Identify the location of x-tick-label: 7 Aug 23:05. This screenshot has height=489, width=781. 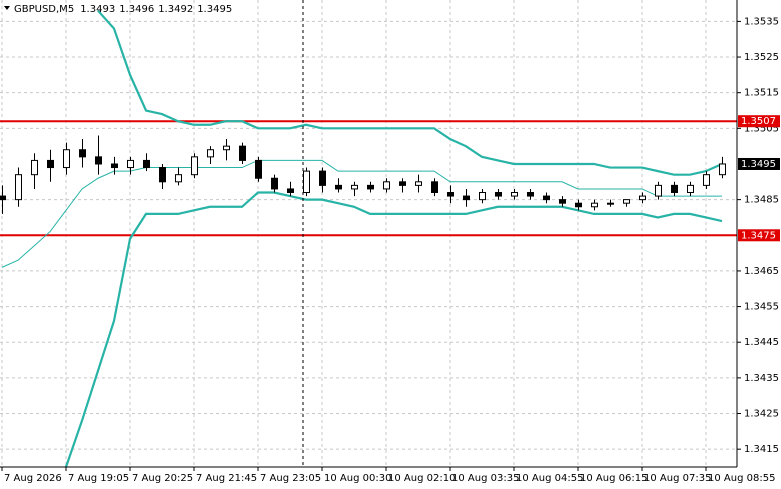
(290, 478).